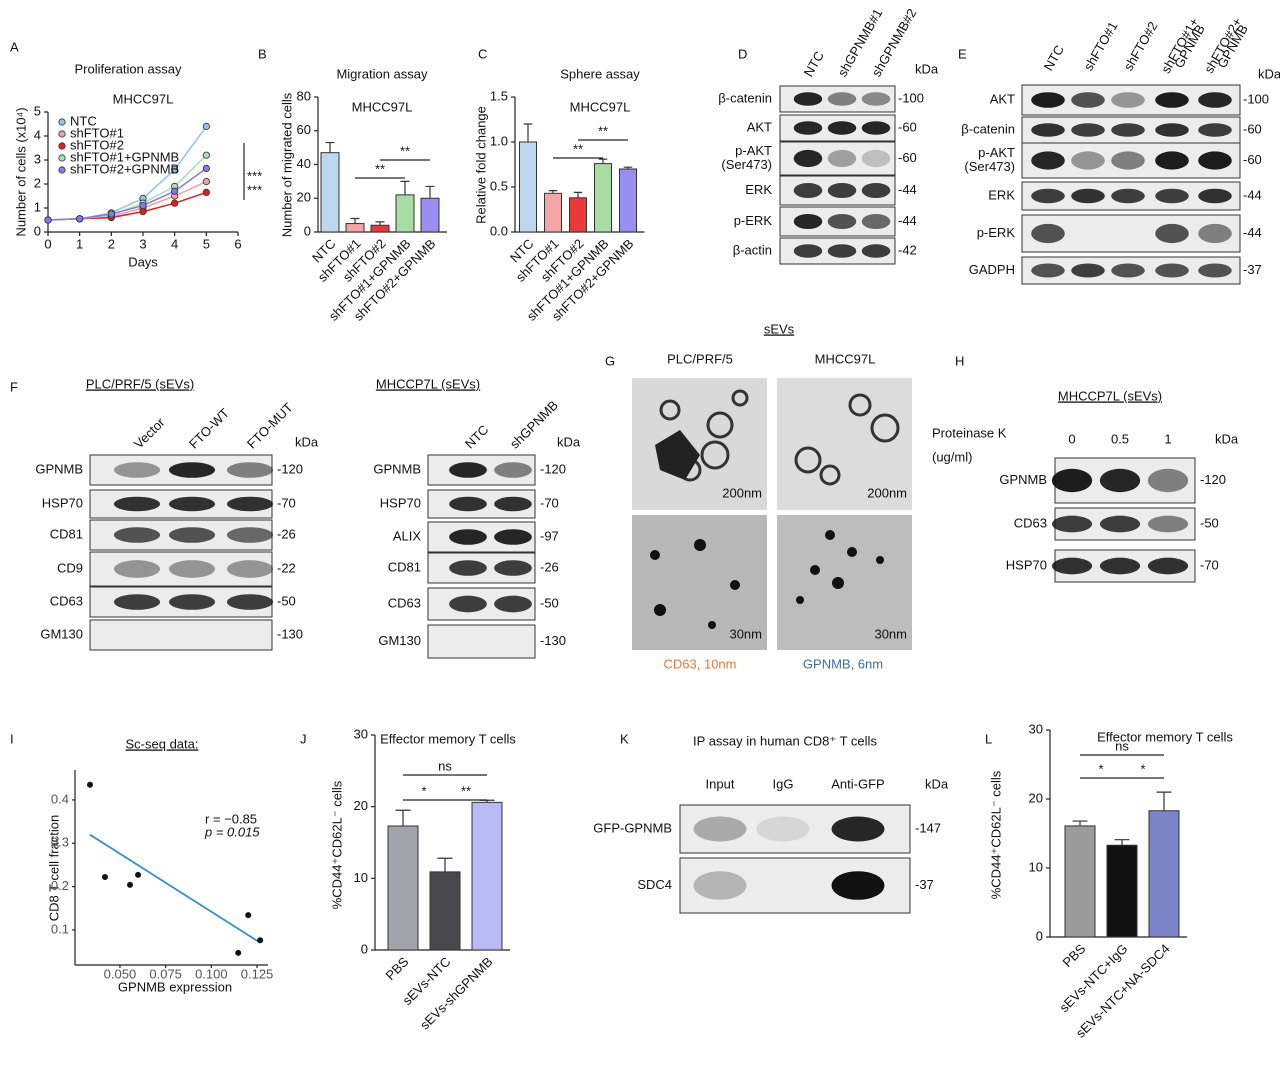  I want to click on x-tick-label: 3, so click(142, 243).